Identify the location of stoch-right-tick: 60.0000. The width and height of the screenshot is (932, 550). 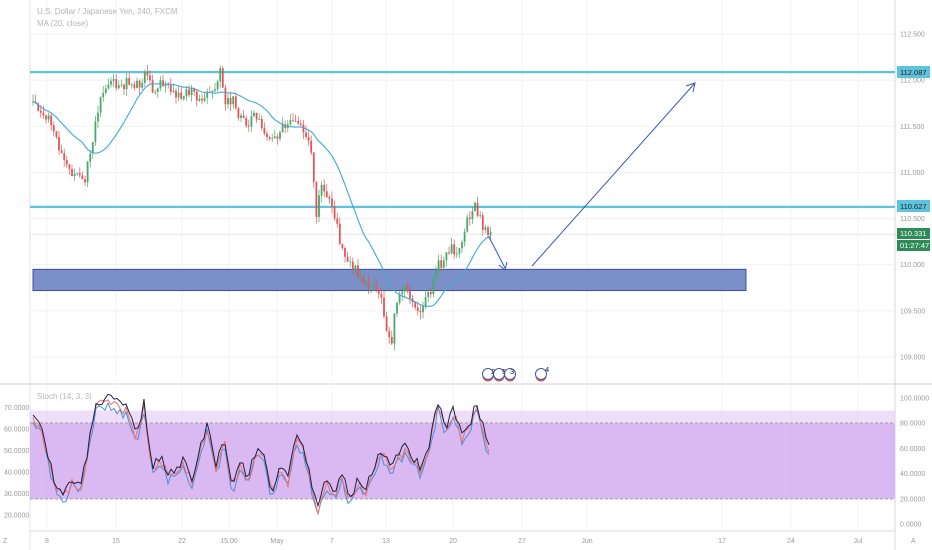
(912, 449).